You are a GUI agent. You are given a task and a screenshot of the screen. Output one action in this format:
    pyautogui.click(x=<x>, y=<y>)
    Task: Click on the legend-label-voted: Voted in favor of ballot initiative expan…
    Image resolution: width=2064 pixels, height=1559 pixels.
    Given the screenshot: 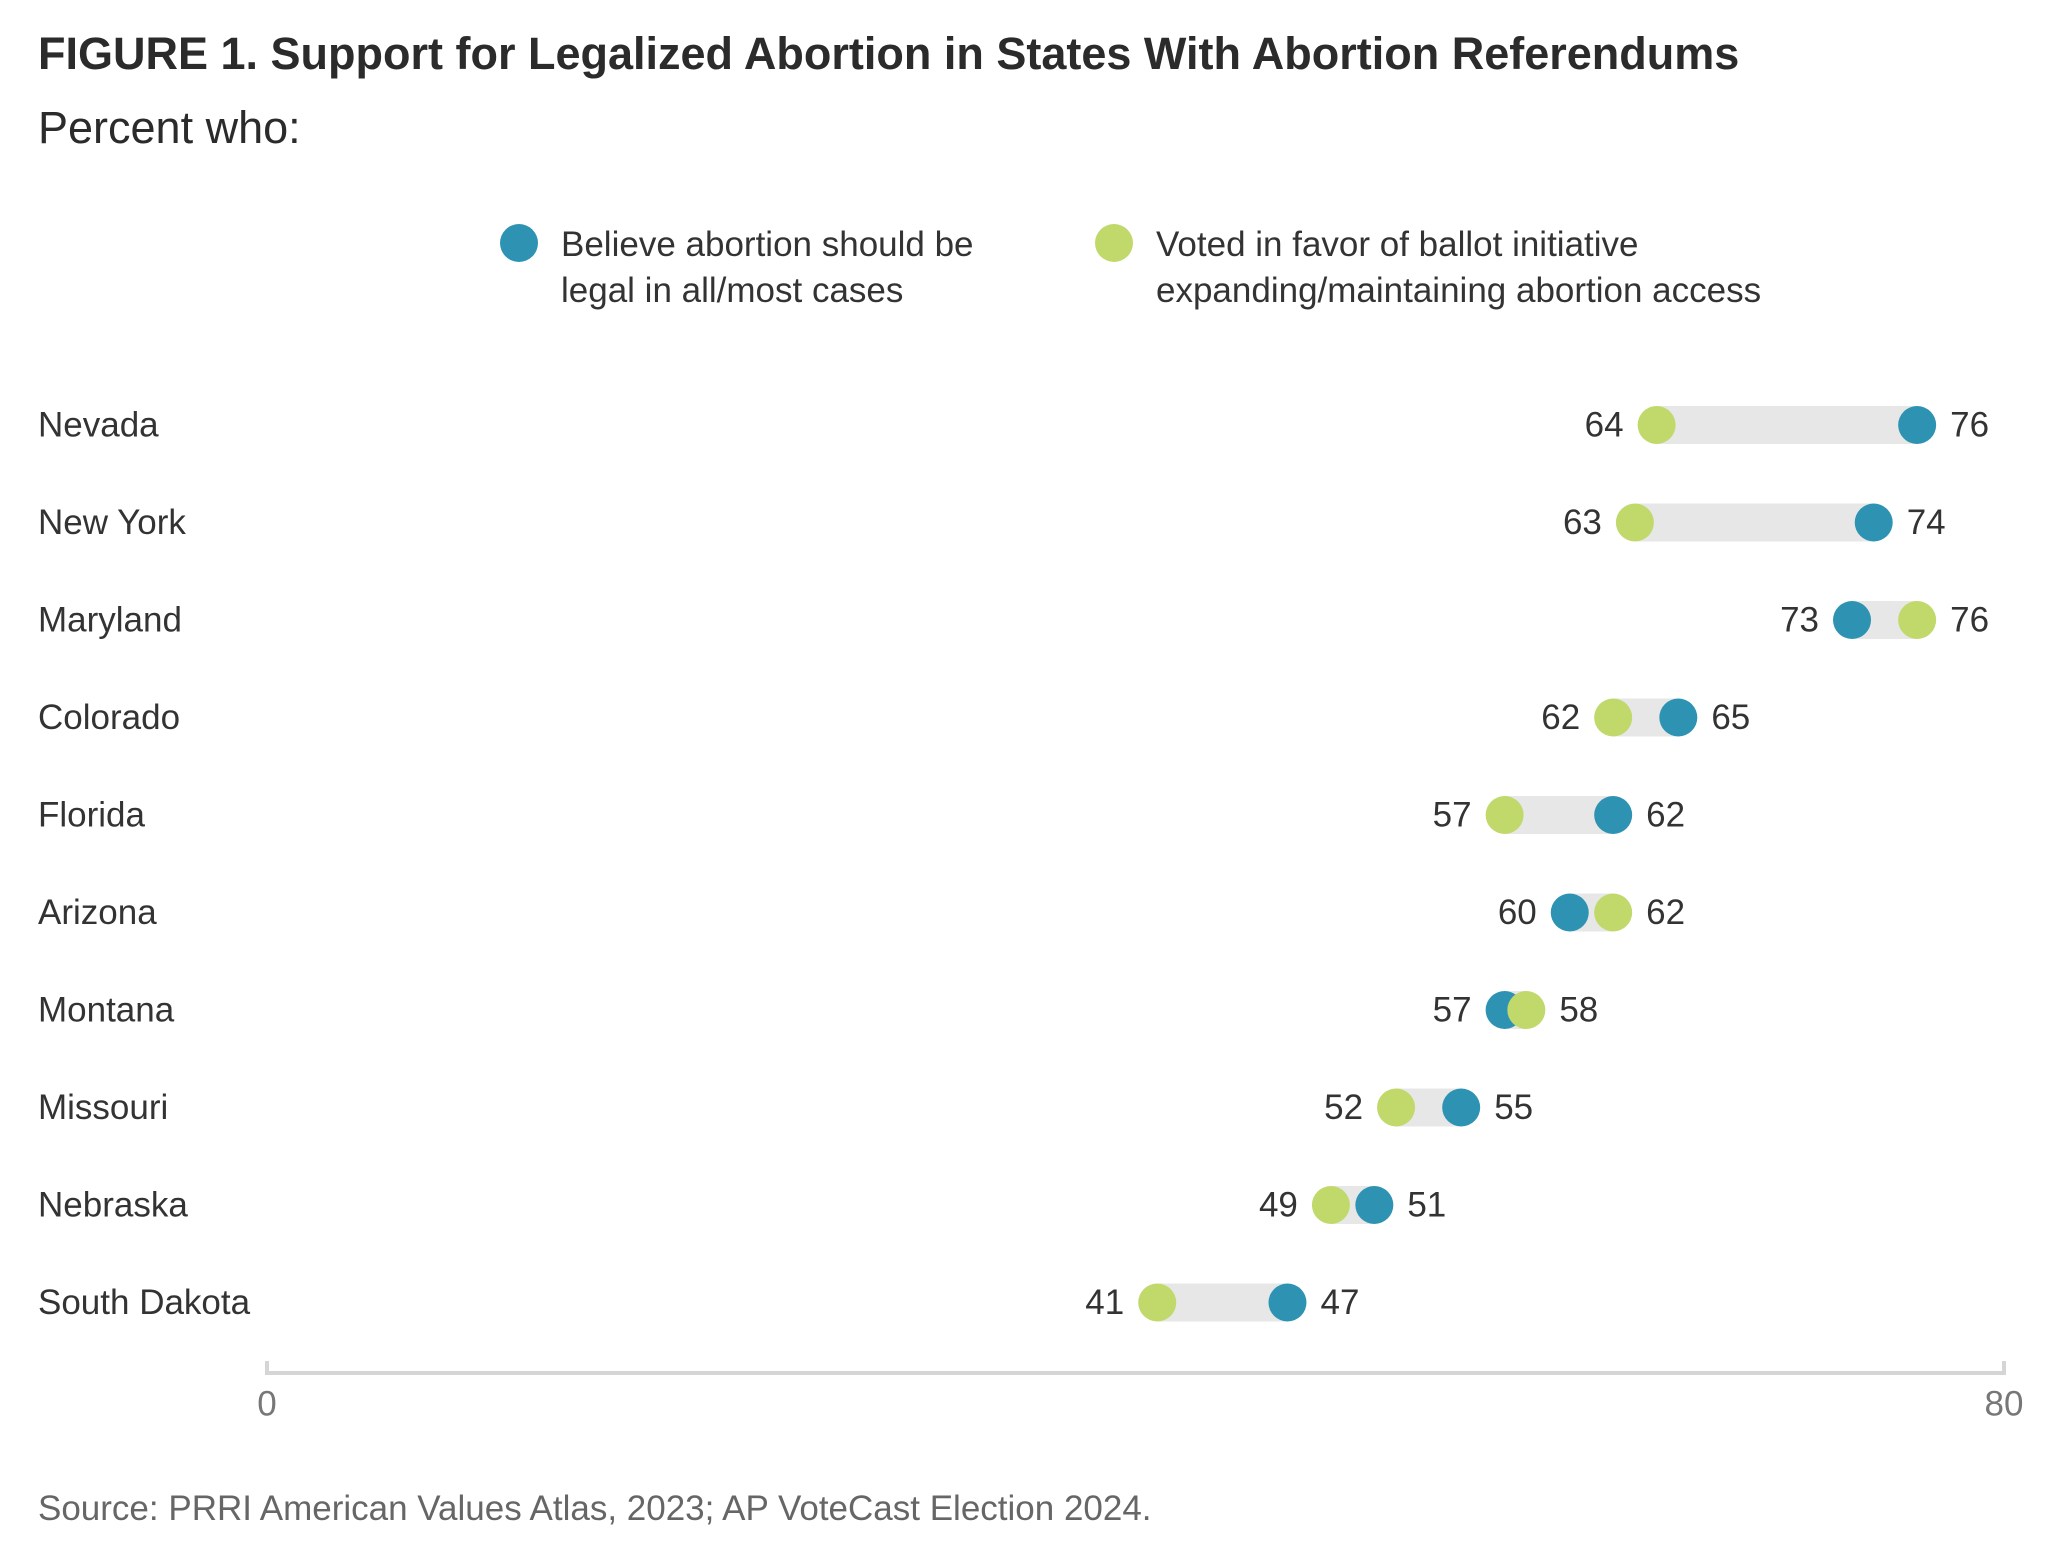 What is the action you would take?
    pyautogui.click(x=1458, y=267)
    